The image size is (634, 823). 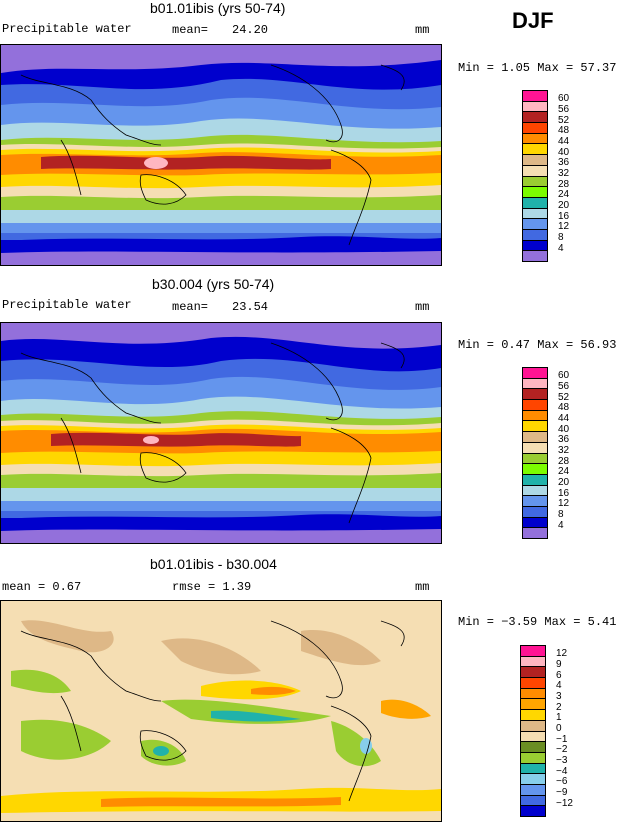 I want to click on colorbar-tick-label: −3, so click(x=562, y=760).